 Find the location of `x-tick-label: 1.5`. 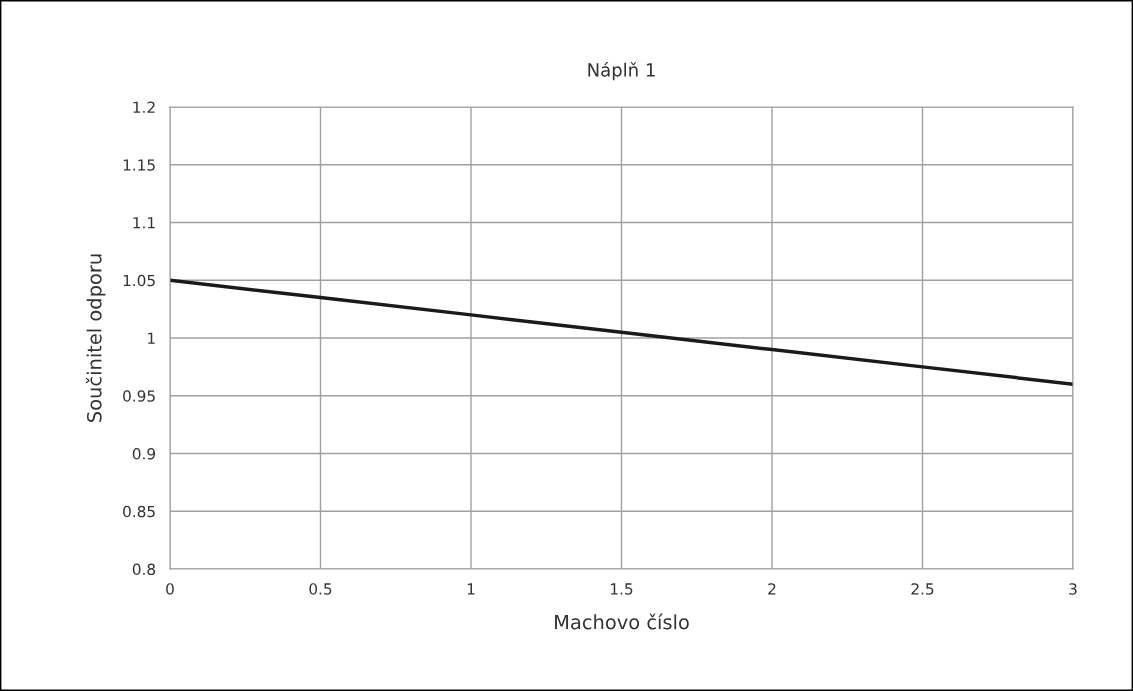

x-tick-label: 1.5 is located at coordinates (622, 589).